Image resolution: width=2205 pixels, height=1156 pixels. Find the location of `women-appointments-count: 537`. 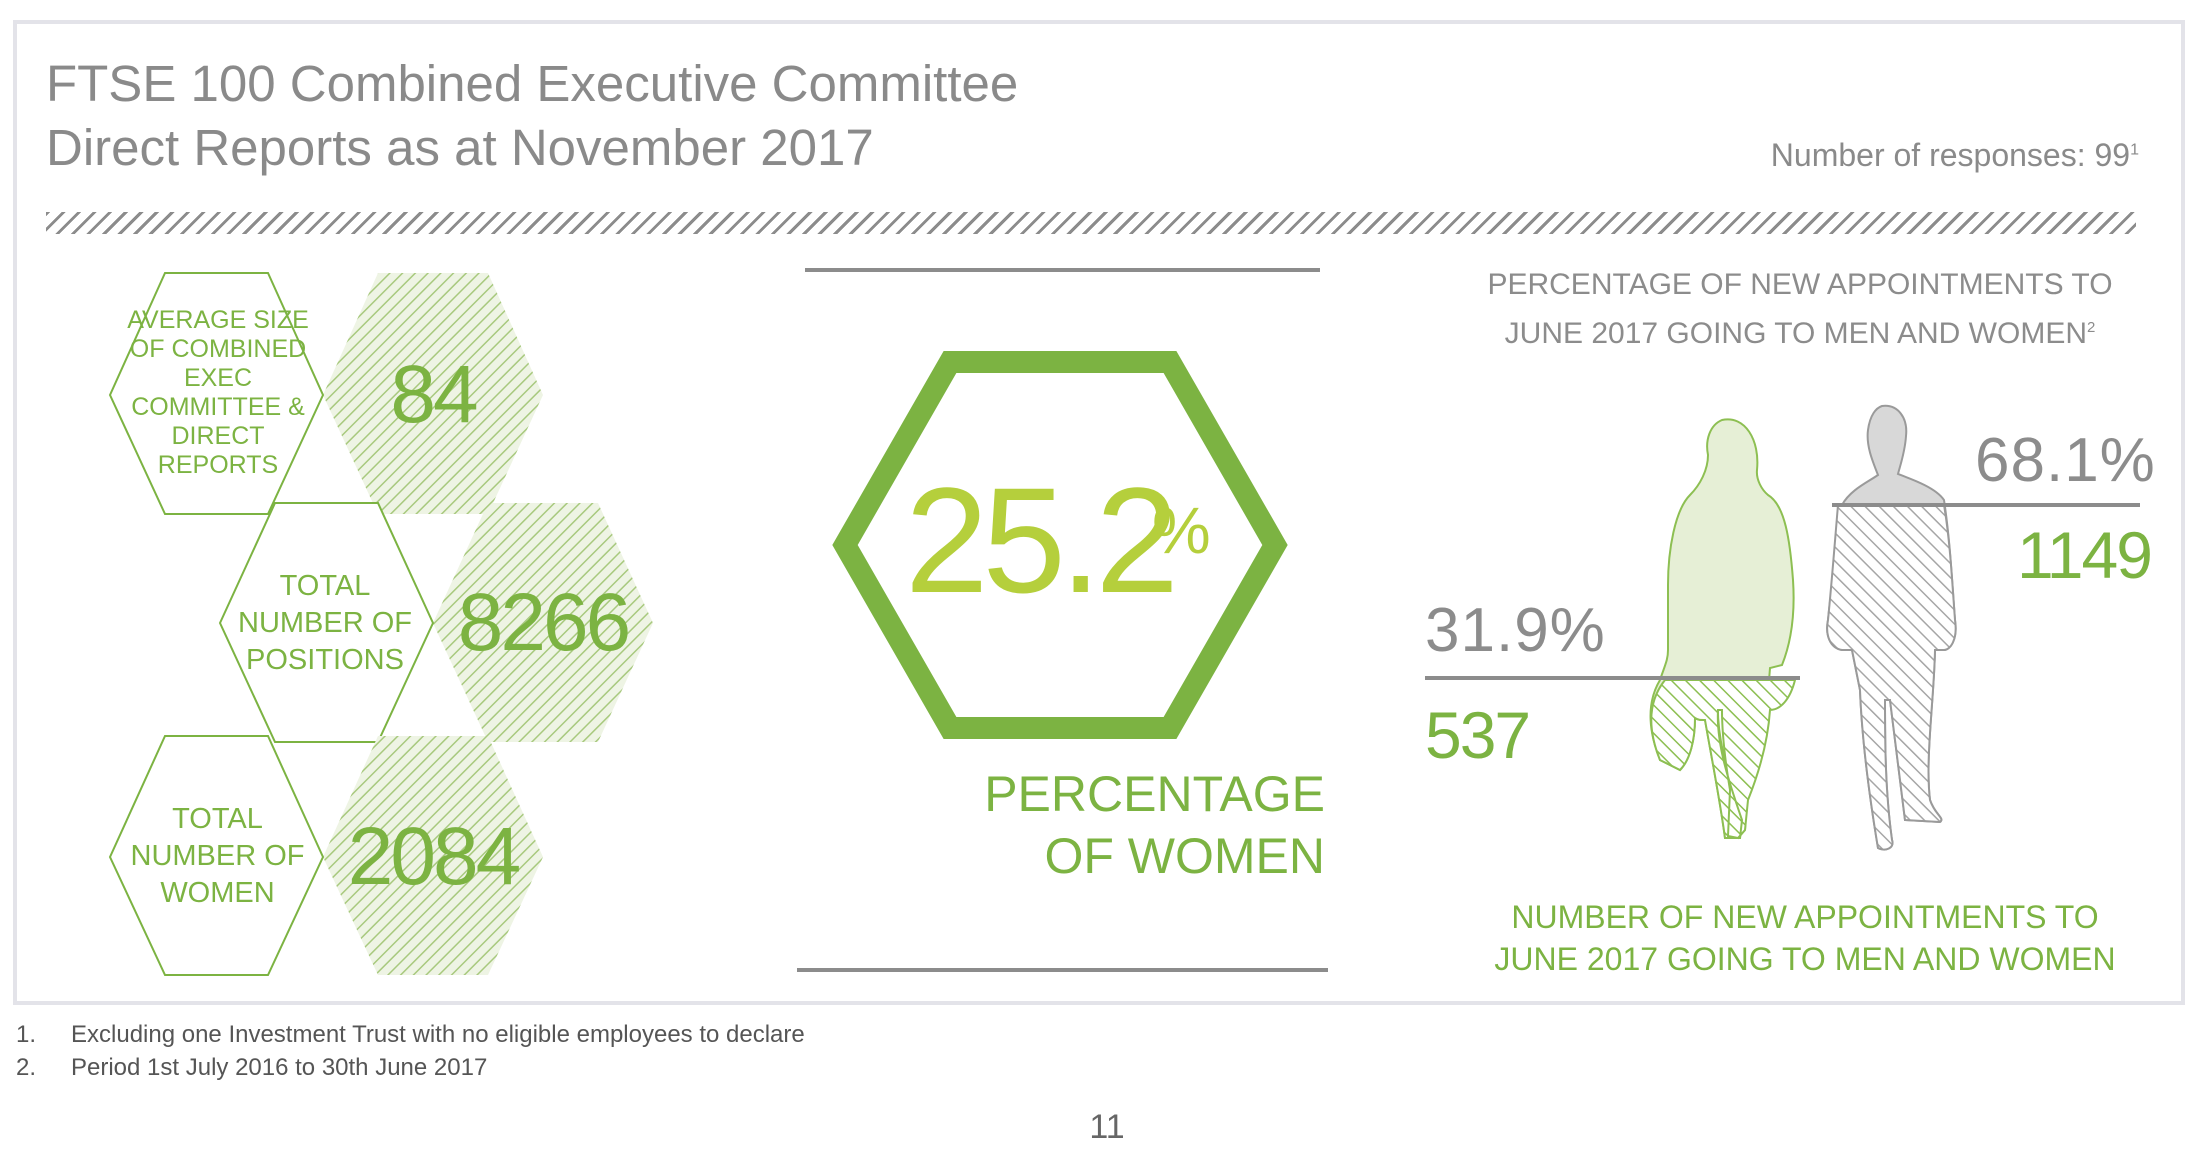

women-appointments-count: 537 is located at coordinates (1478, 735).